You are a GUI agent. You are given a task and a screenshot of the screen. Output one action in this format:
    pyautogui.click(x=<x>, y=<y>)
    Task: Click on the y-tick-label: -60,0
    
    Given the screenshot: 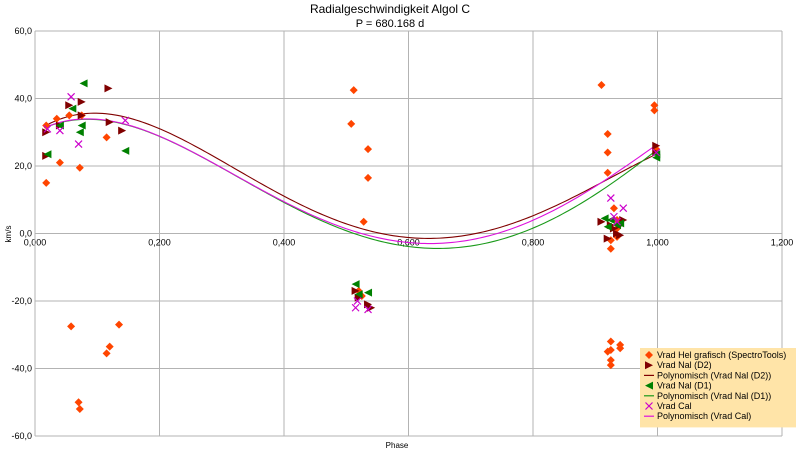 What is the action you would take?
    pyautogui.click(x=21, y=436)
    